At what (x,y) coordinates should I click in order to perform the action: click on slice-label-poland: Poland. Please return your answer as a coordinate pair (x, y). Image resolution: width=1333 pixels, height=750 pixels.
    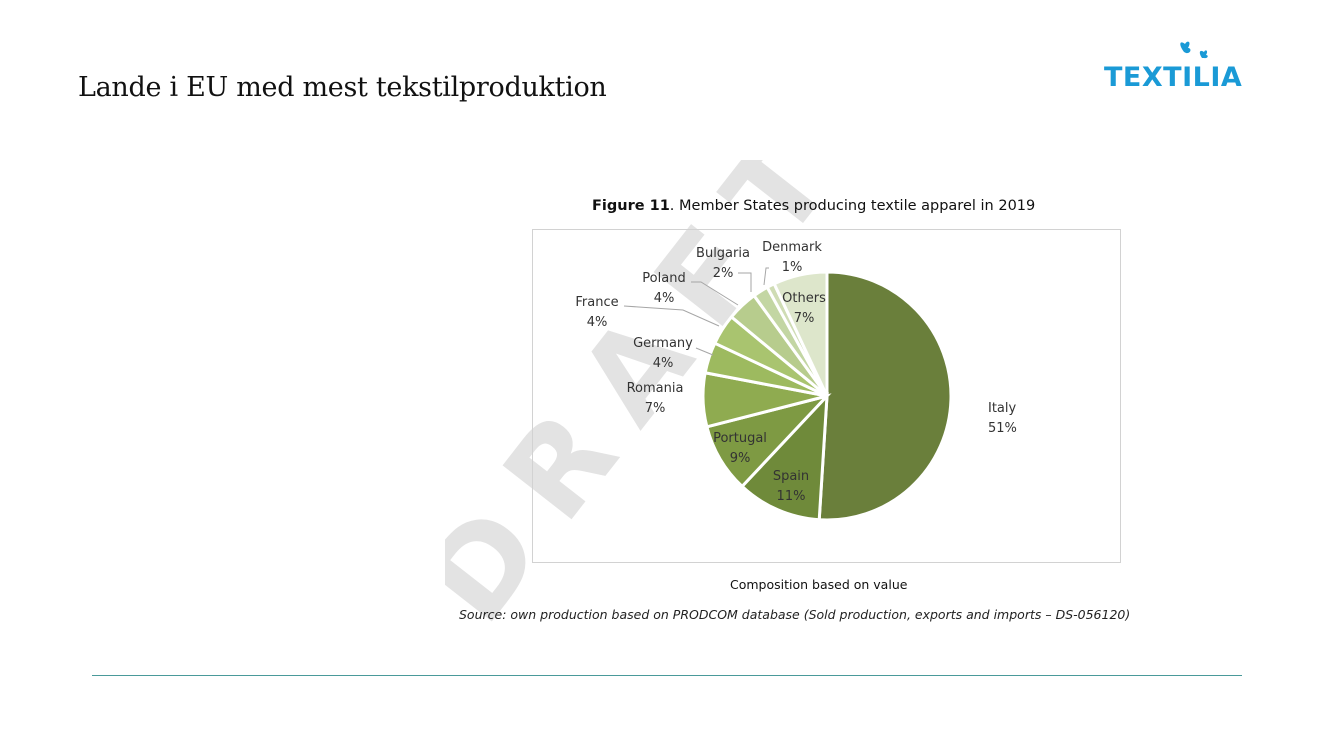
    Looking at the image, I should click on (663, 278).